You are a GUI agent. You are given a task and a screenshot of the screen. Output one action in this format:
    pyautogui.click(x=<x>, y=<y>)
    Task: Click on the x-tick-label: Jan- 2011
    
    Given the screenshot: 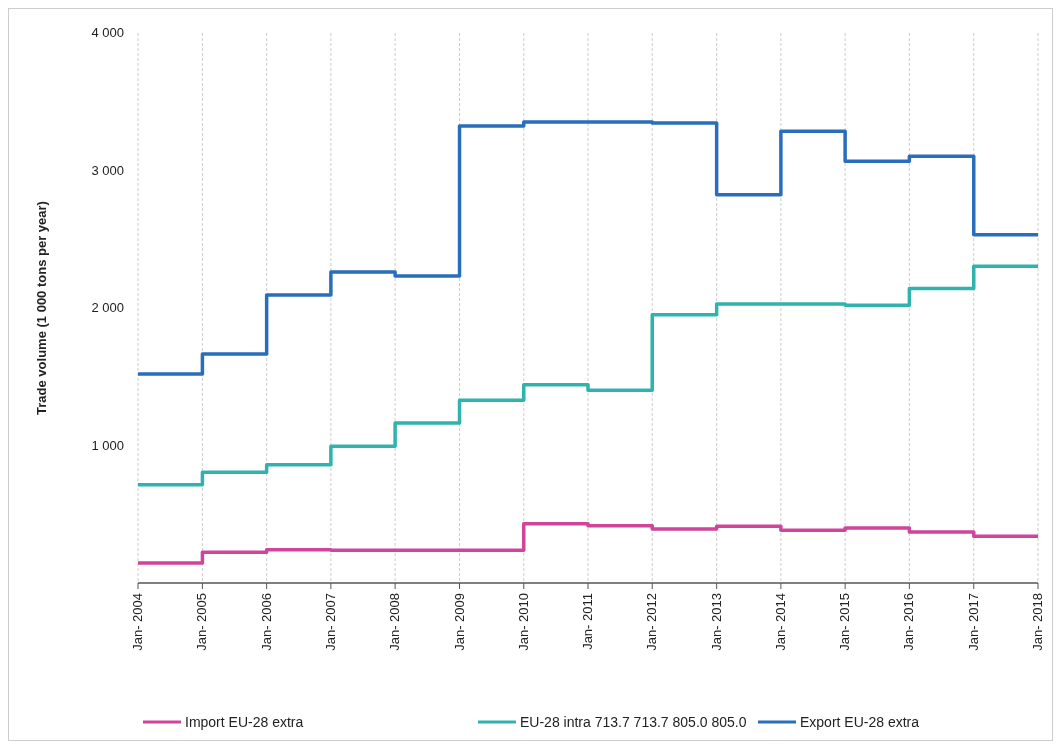 What is the action you would take?
    pyautogui.click(x=587, y=621)
    